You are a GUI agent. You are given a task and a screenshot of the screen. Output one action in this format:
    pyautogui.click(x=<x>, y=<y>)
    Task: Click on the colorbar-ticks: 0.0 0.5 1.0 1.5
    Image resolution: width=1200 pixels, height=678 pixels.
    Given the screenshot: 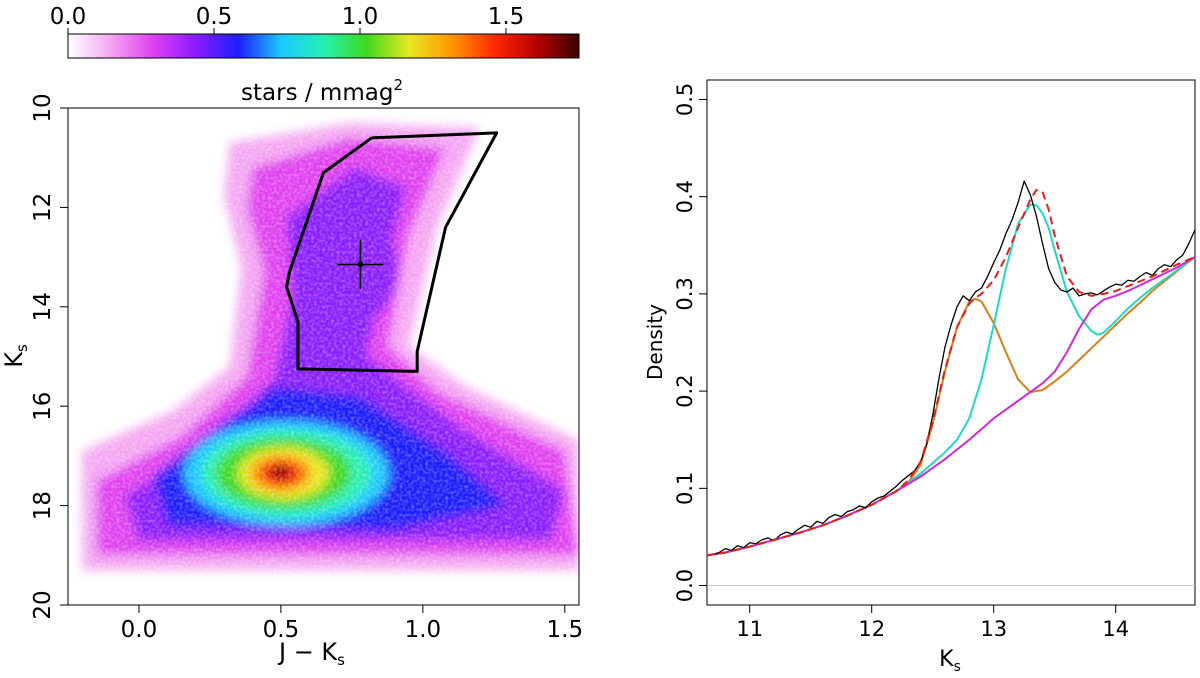 What is the action you would take?
    pyautogui.click(x=287, y=19)
    